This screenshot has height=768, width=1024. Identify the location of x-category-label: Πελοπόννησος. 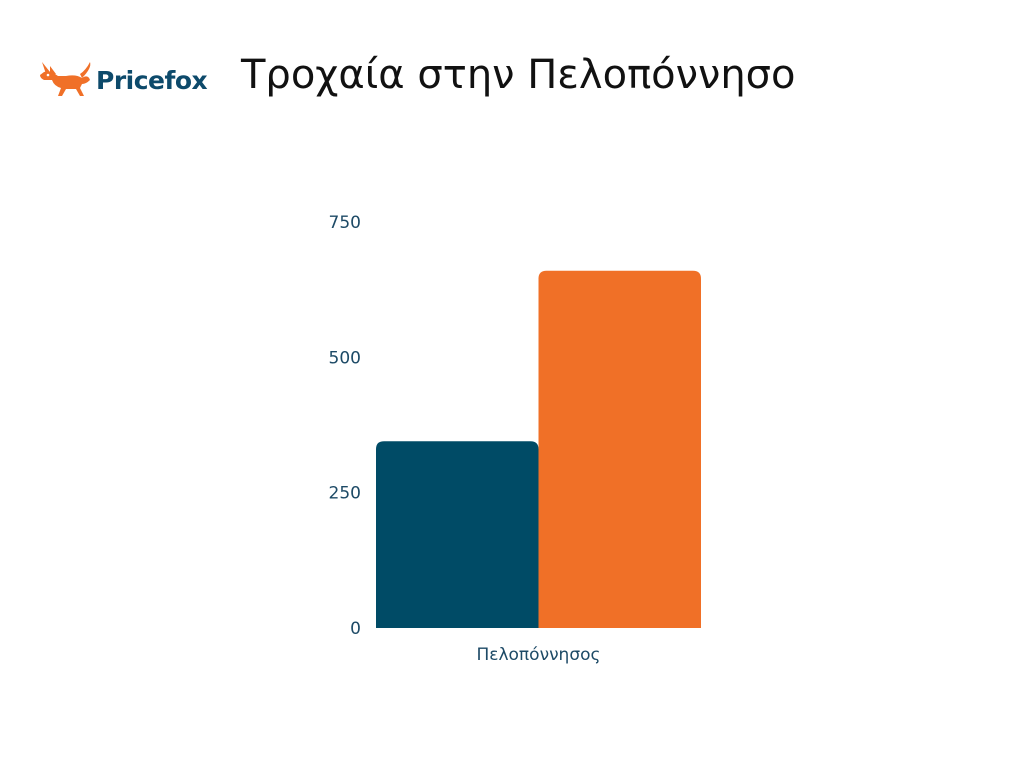
(539, 655).